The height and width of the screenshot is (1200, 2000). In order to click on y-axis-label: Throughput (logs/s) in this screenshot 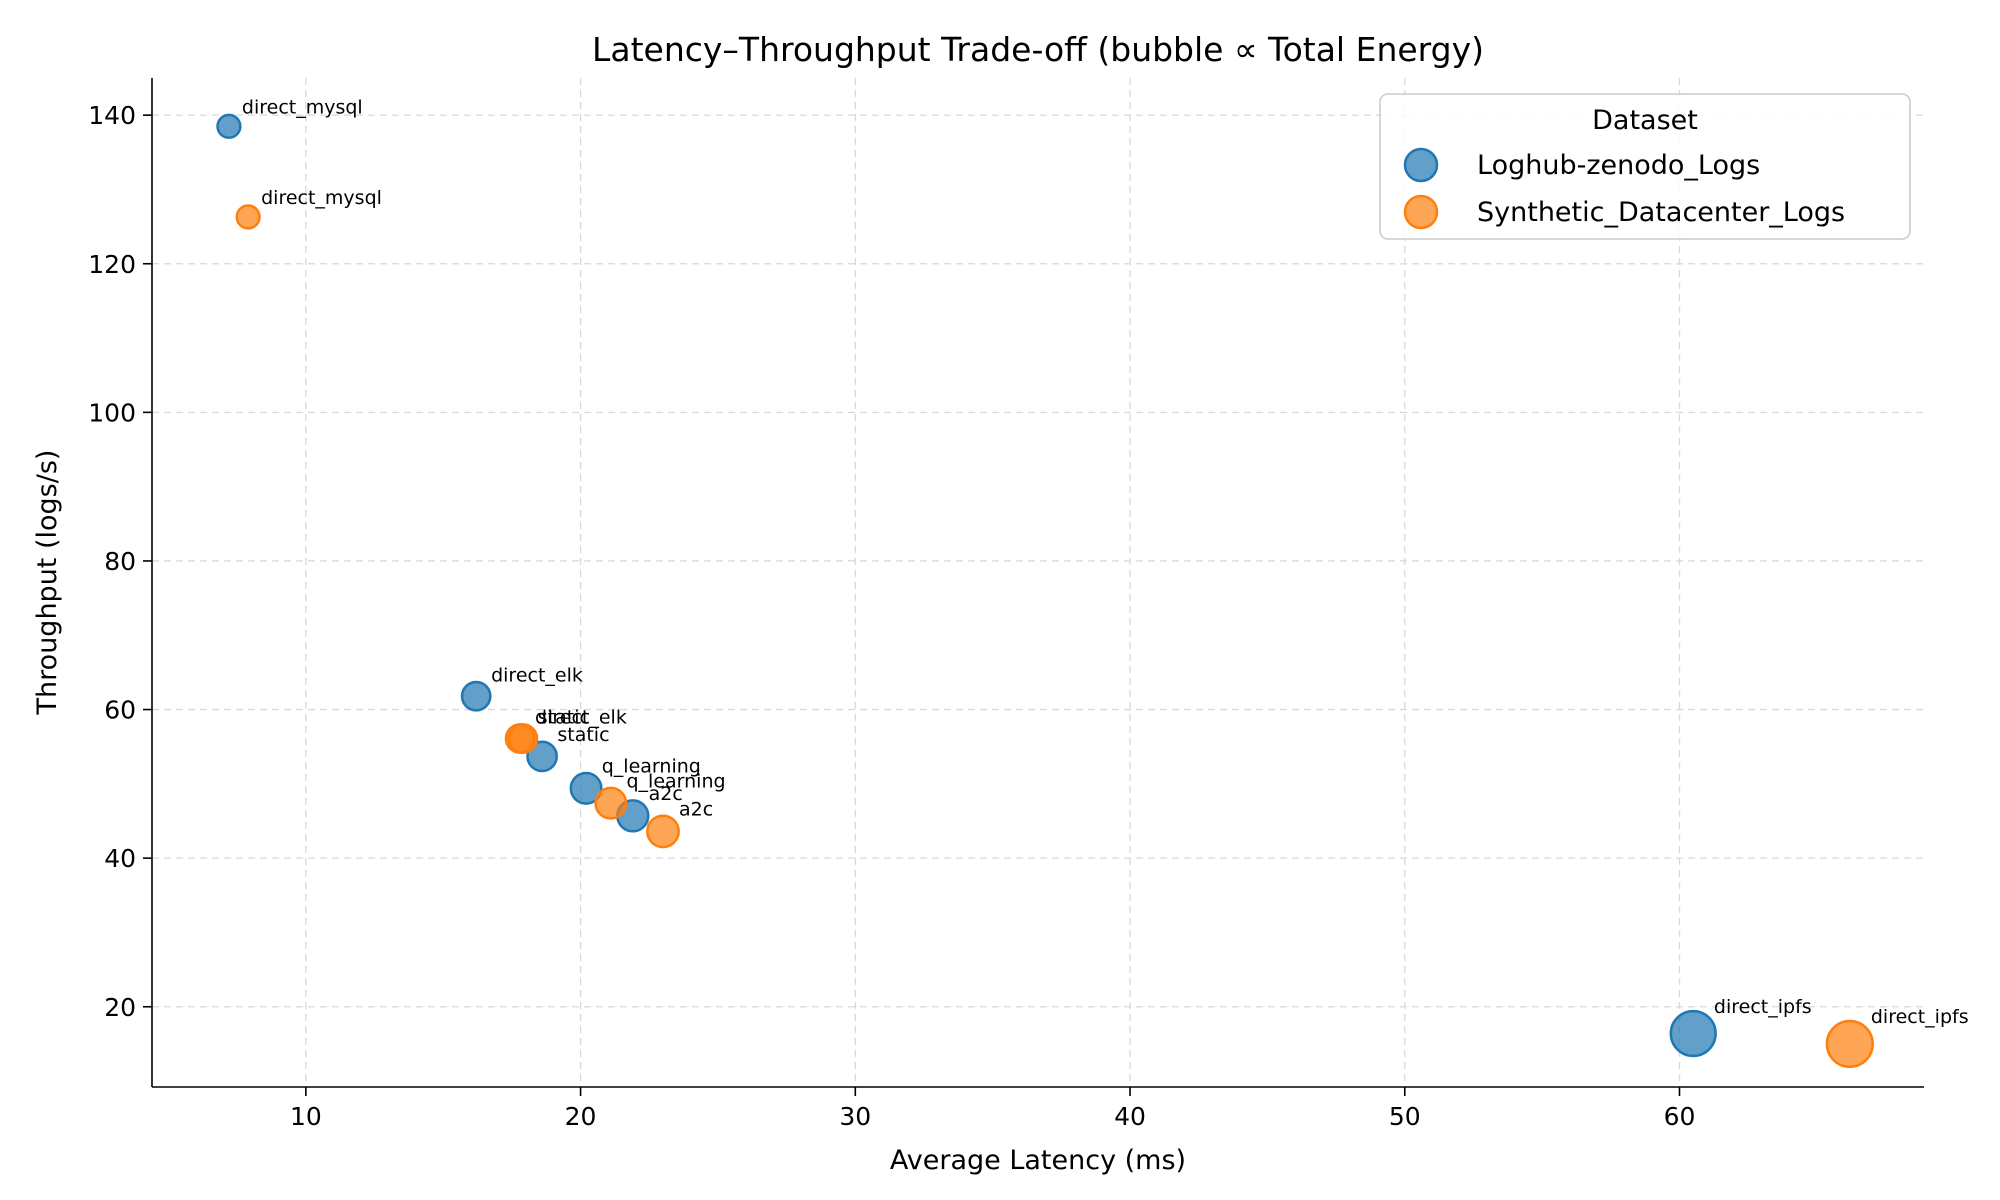, I will do `click(47, 583)`.